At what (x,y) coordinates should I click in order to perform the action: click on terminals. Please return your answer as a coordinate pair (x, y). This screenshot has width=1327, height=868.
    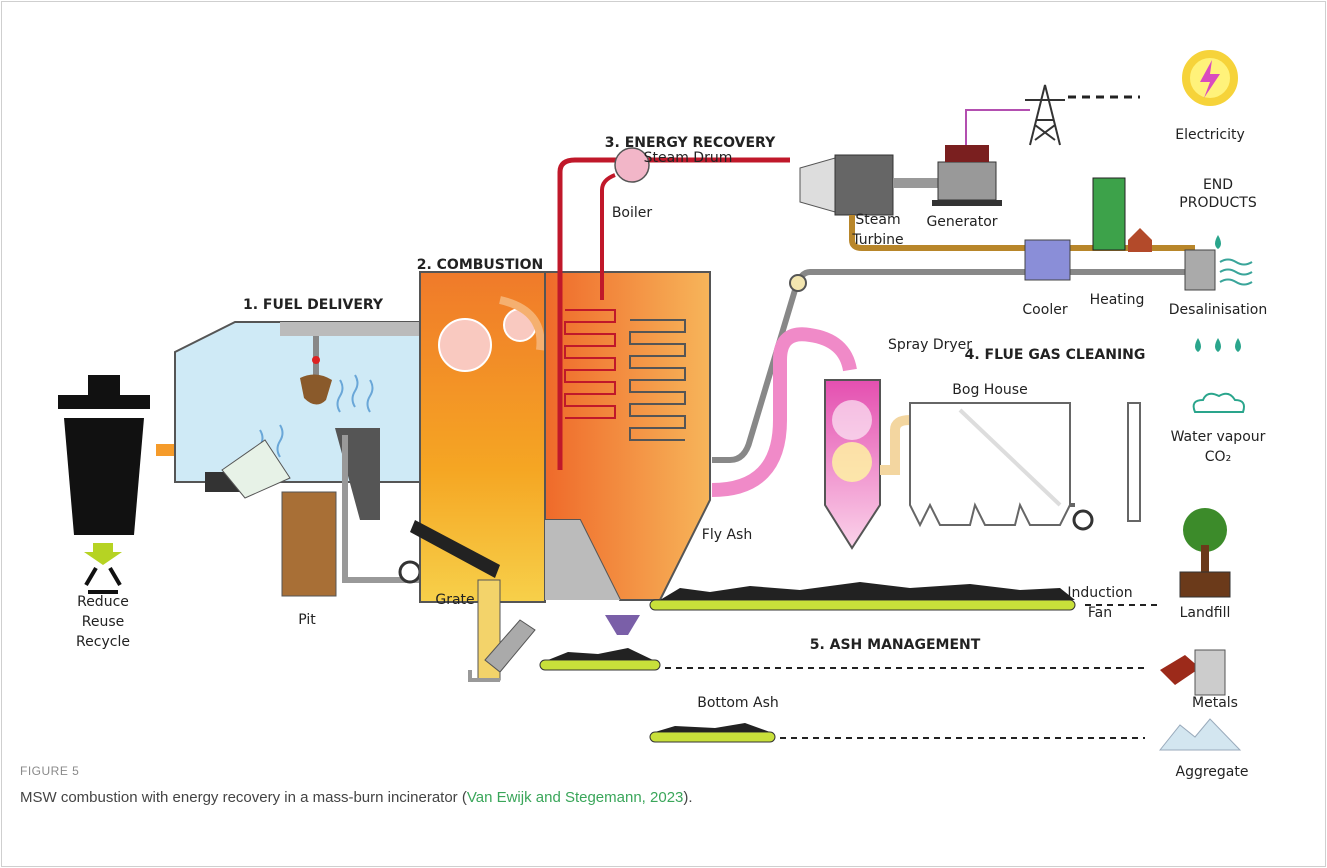
    Looking at the image, I should click on (967, 153).